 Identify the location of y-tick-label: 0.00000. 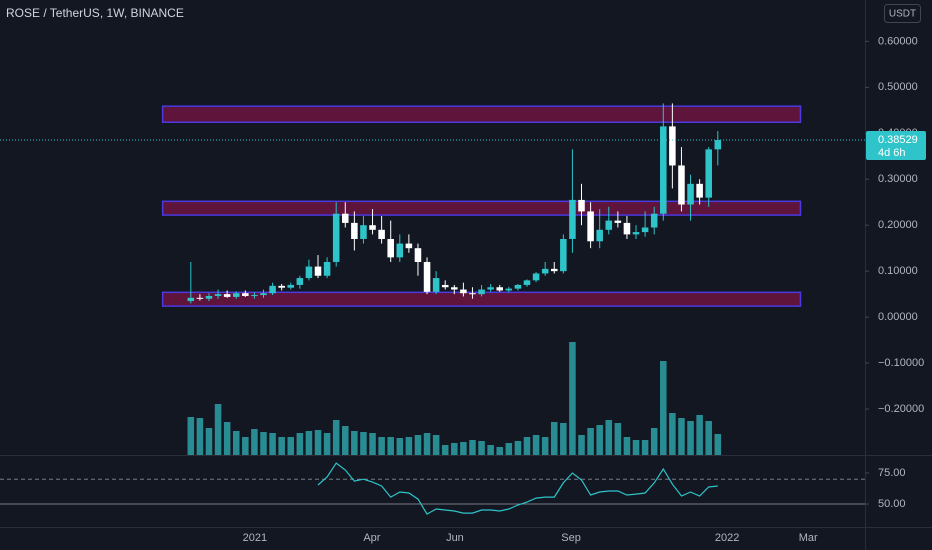
(898, 317).